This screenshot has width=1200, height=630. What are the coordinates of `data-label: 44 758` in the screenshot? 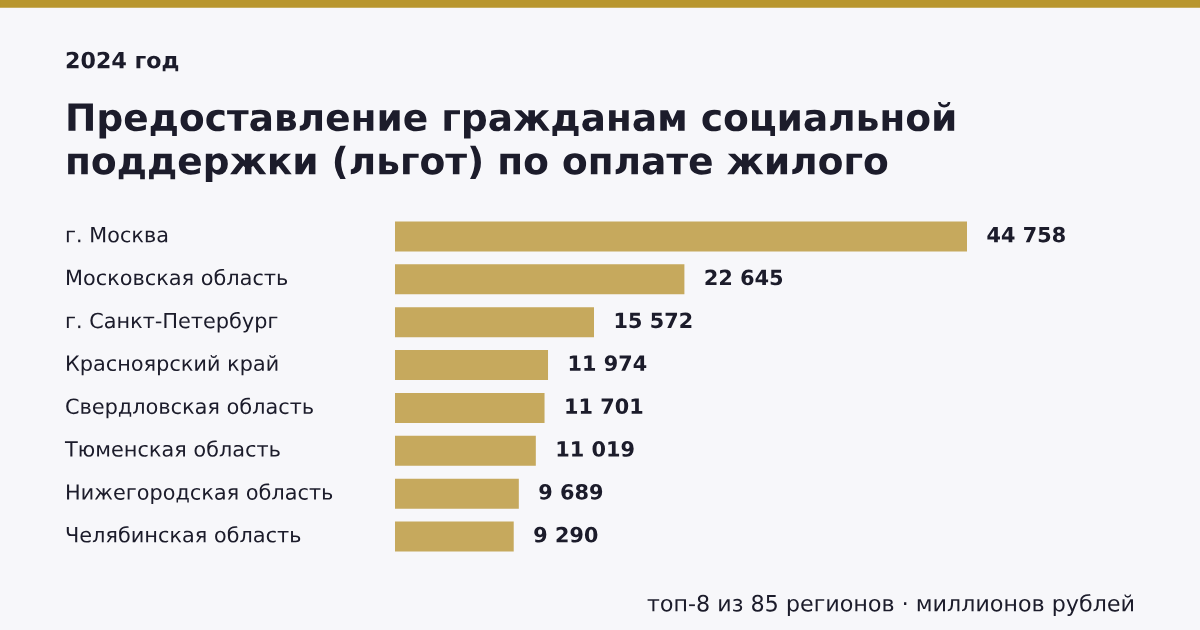 It's located at (1026, 234).